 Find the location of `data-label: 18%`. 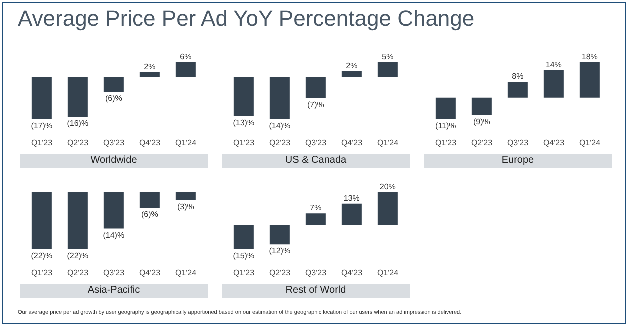

data-label: 18% is located at coordinates (590, 57).